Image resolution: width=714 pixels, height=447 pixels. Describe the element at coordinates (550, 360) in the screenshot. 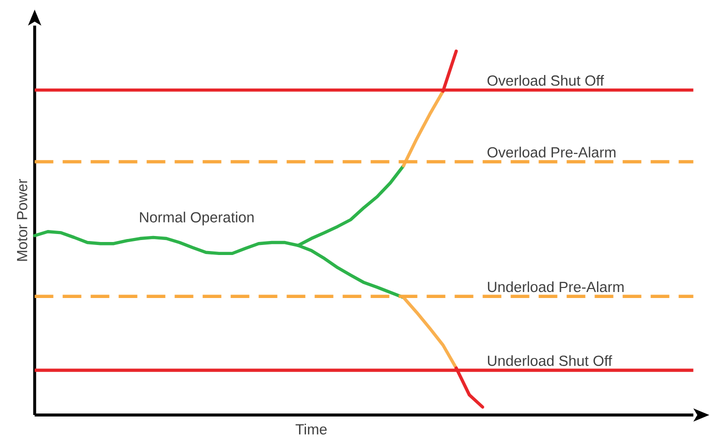

I see `ref-line-label: Underload Shut Off` at that location.